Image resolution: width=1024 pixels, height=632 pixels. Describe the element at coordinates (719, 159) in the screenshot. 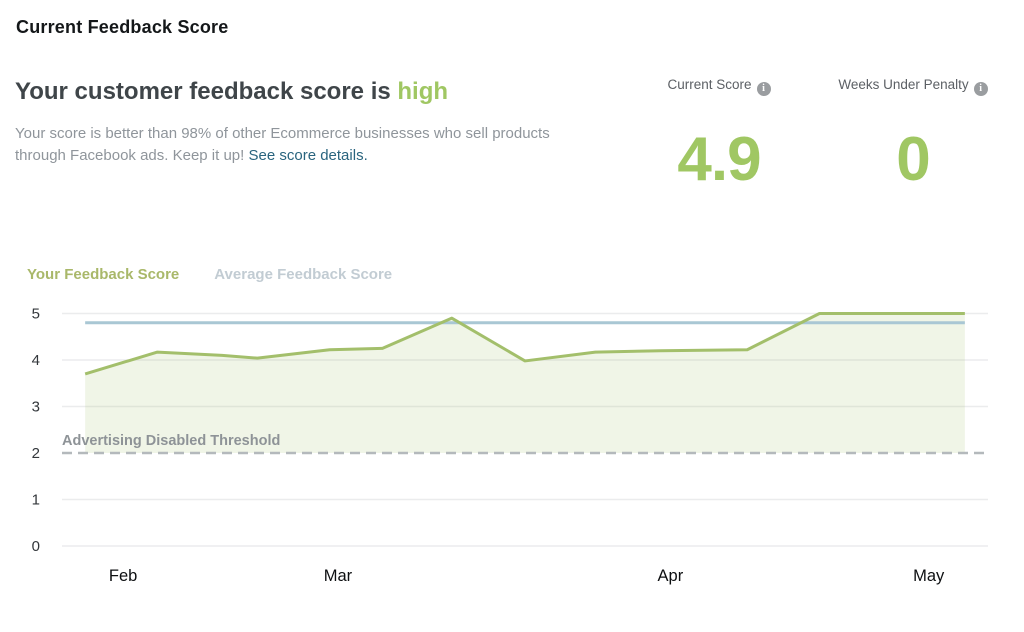

I see `current-score-value: 4.9` at that location.